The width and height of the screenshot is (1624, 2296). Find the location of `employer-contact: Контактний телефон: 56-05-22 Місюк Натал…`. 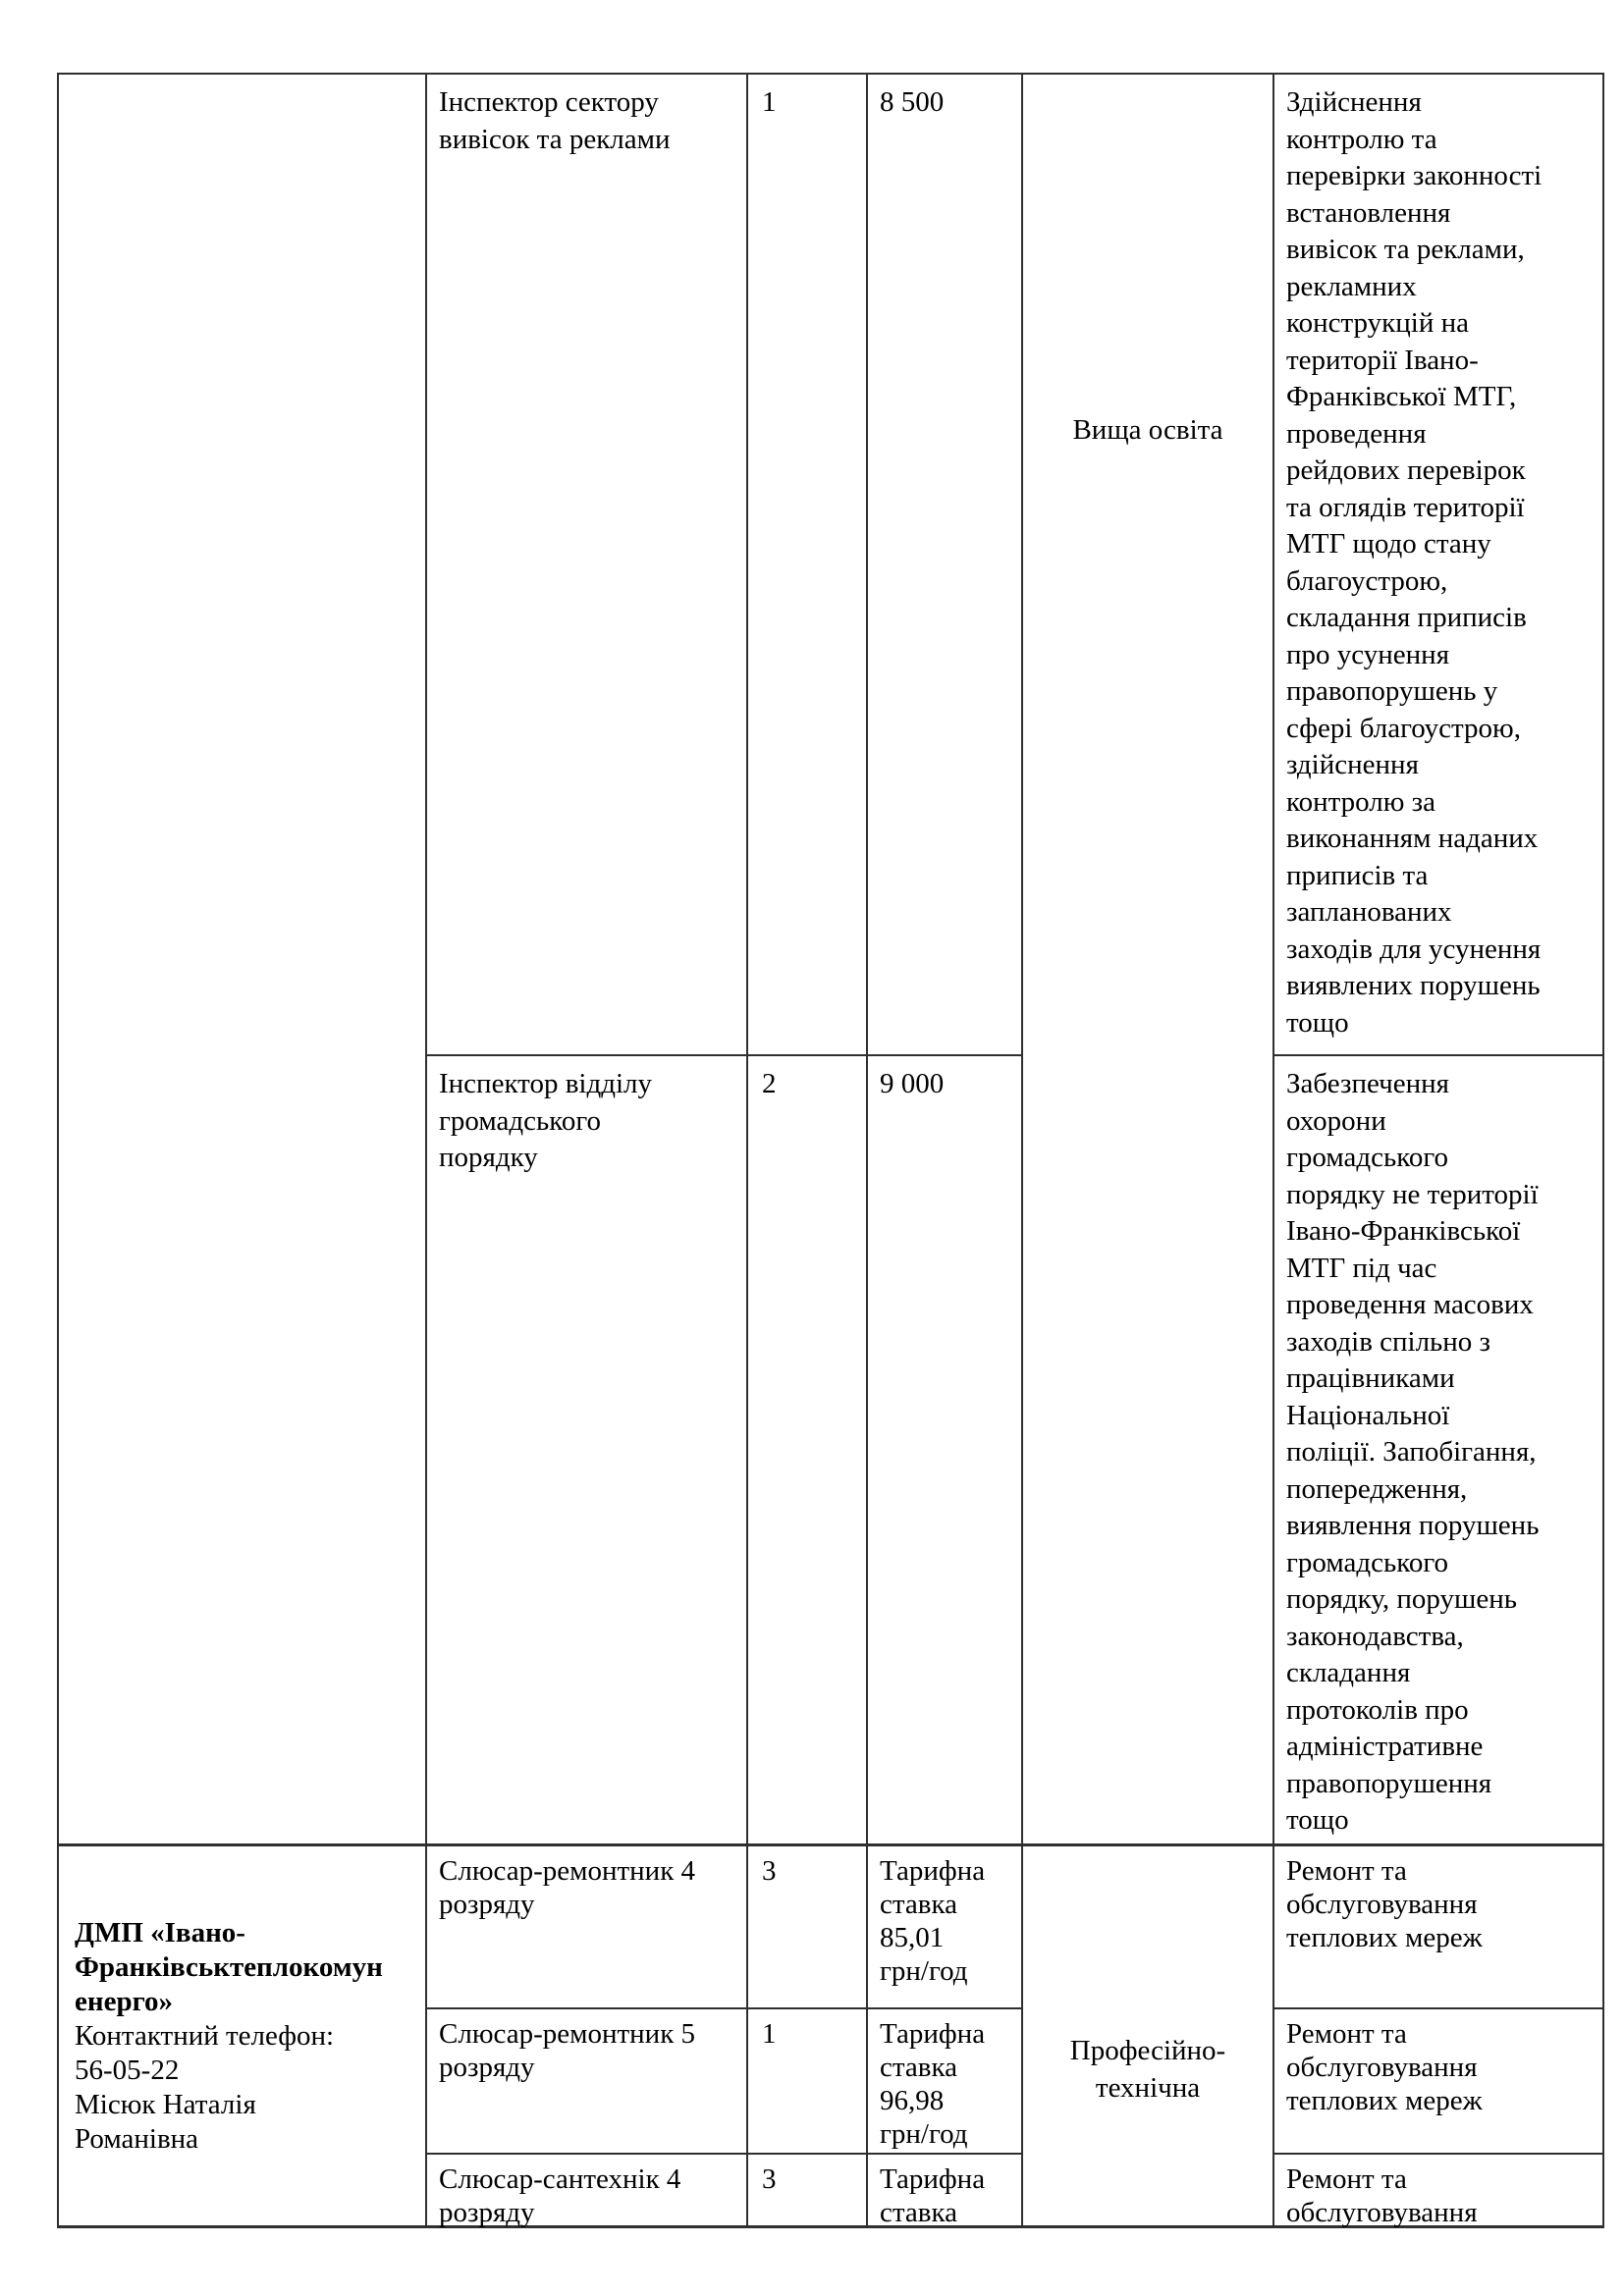

employer-contact: Контактний телефон: 56-05-22 Місюк Натал… is located at coordinates (205, 2087).